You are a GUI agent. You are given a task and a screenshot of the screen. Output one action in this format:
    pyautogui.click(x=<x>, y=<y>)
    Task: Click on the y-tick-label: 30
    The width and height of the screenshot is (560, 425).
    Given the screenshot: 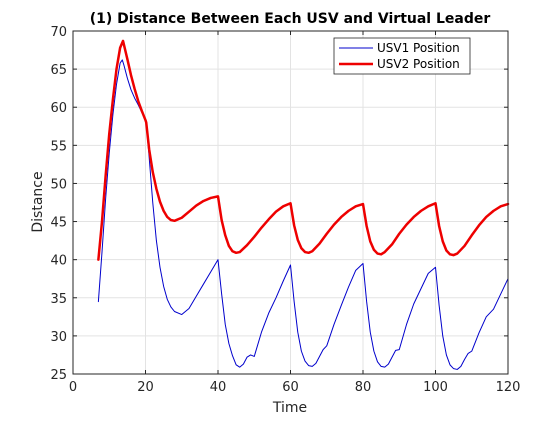 What is the action you would take?
    pyautogui.click(x=58, y=337)
    